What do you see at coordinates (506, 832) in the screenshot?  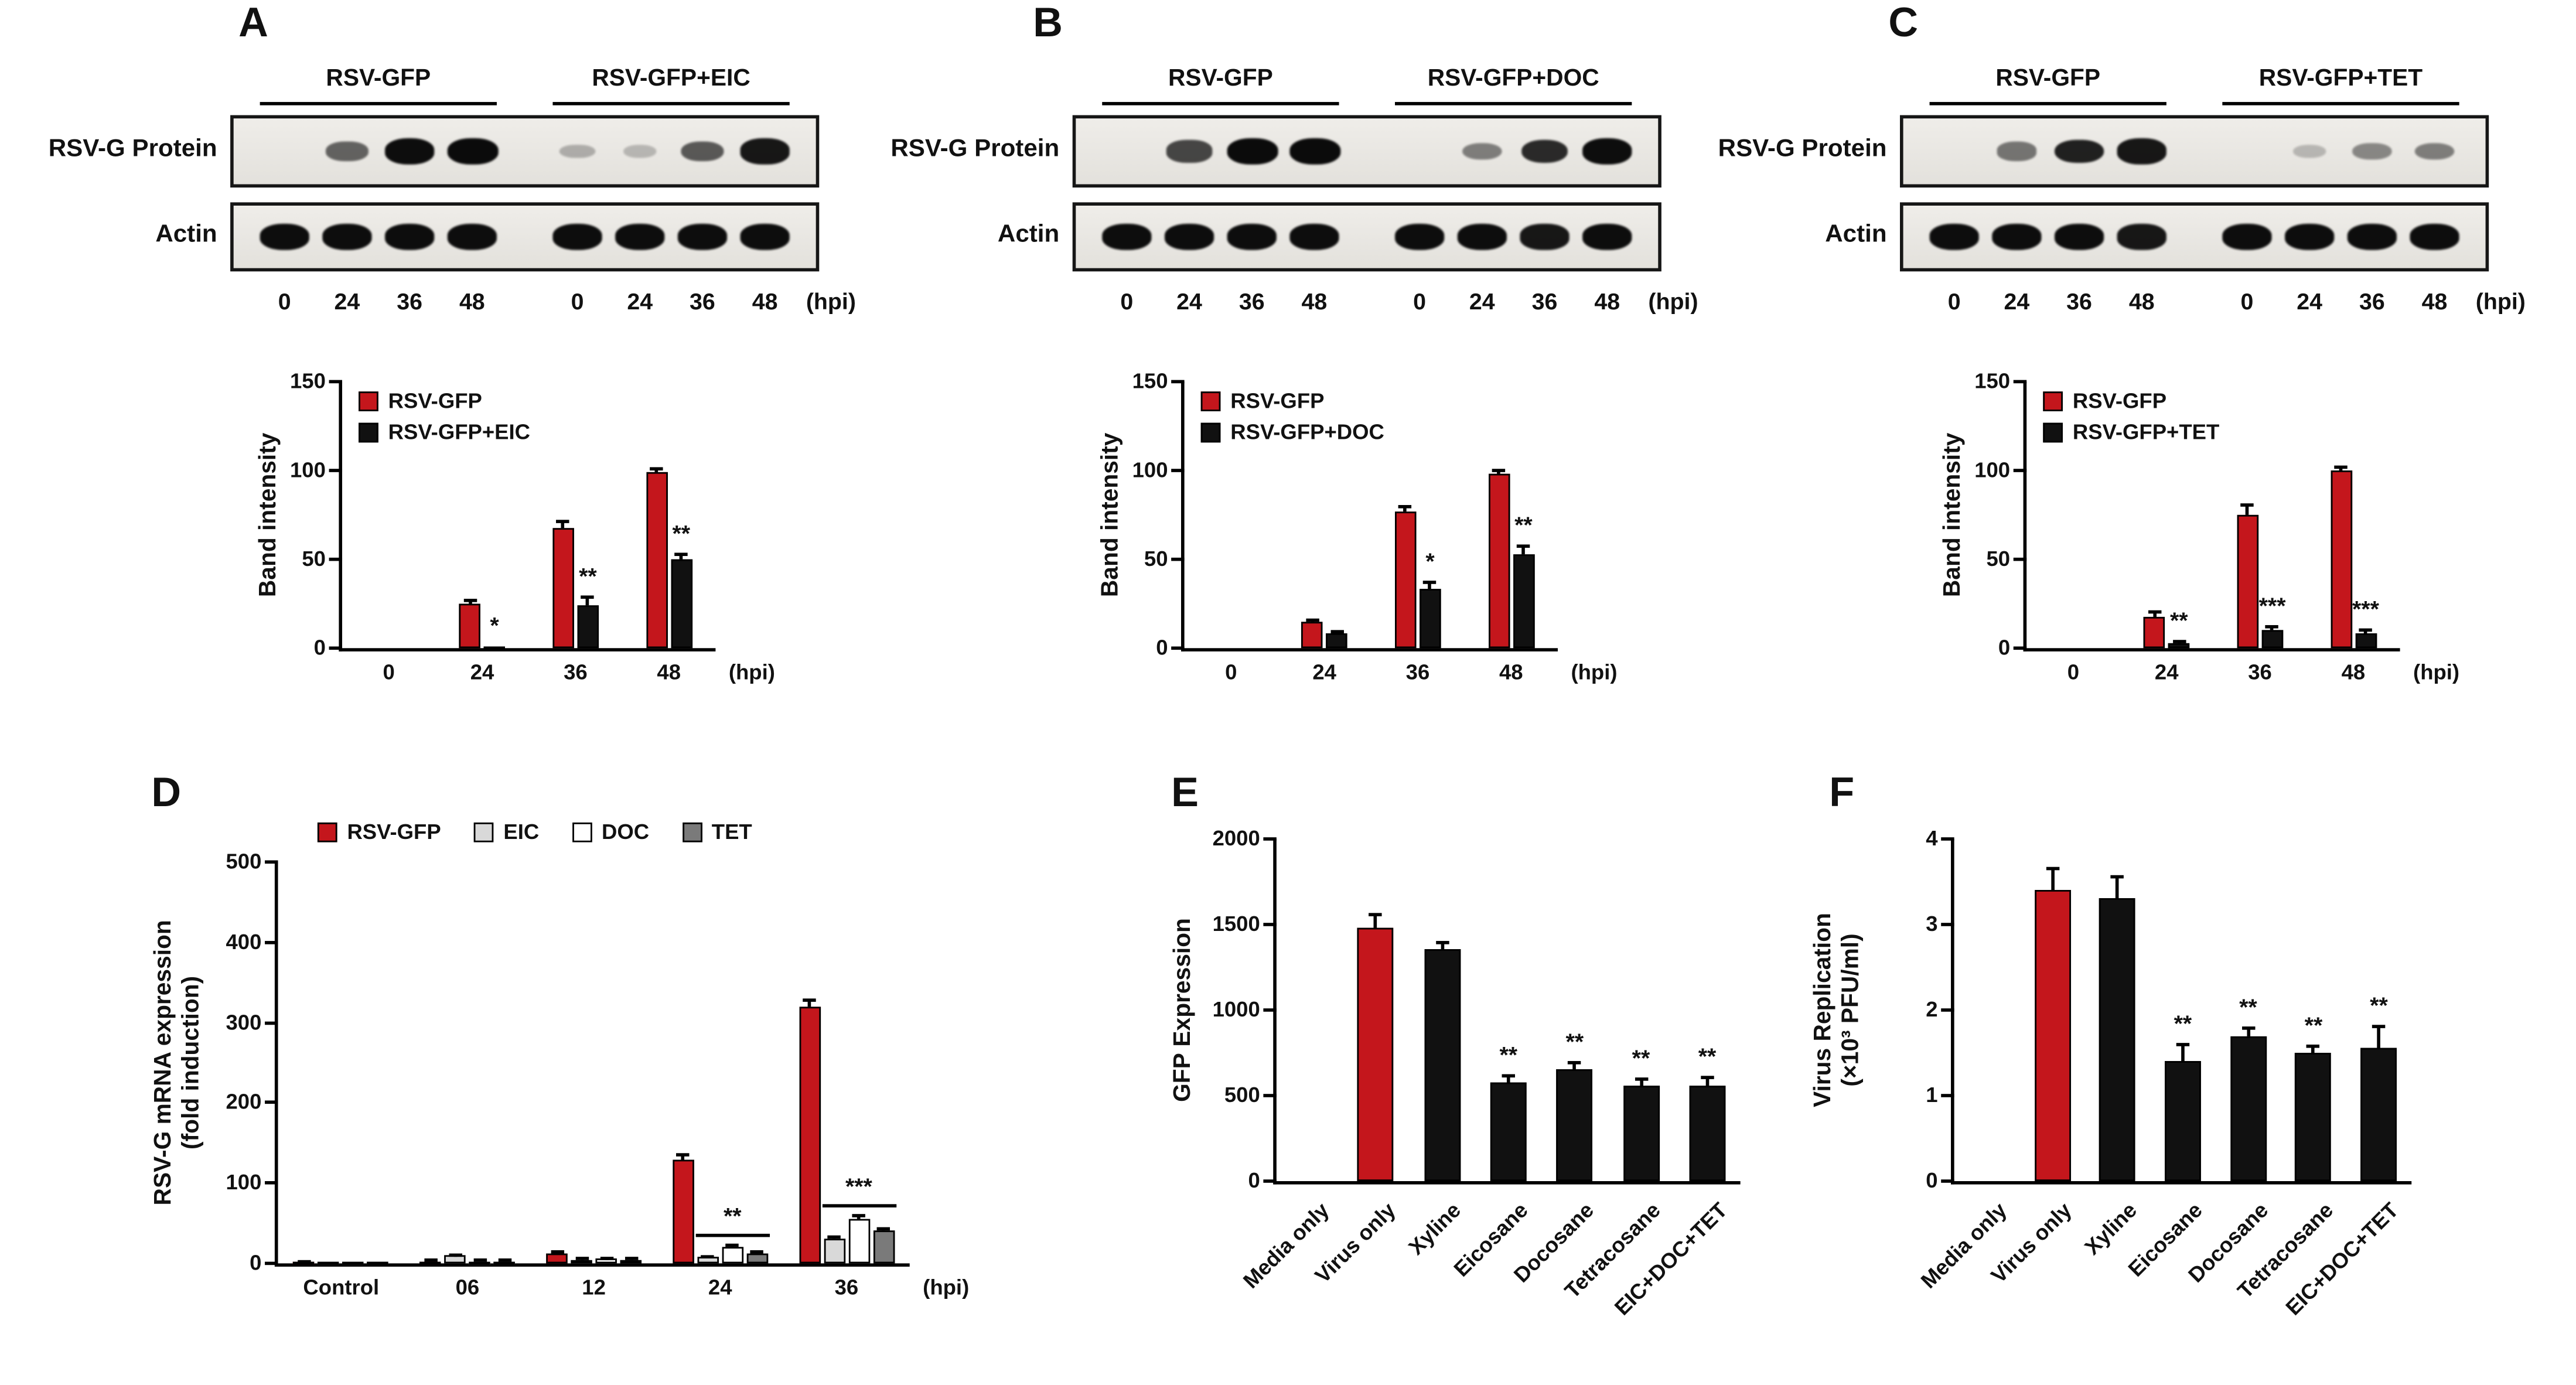 I see `legend-item: EIC` at bounding box center [506, 832].